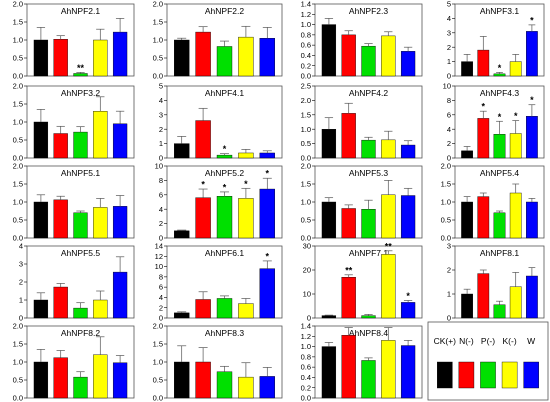  What do you see at coordinates (493, 202) in the screenshot?
I see `chart-panel: 0.0 0.5 1.0 1.5 2.0 AhNPF5.4` at bounding box center [493, 202].